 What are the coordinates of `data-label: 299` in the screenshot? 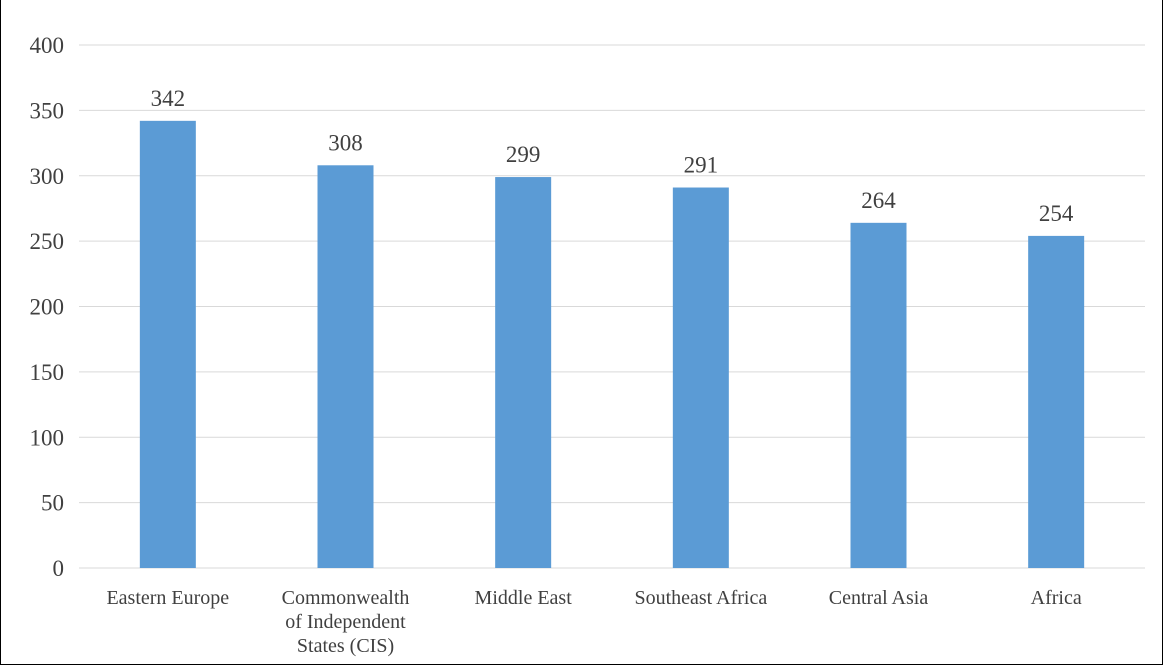 It's located at (523, 154).